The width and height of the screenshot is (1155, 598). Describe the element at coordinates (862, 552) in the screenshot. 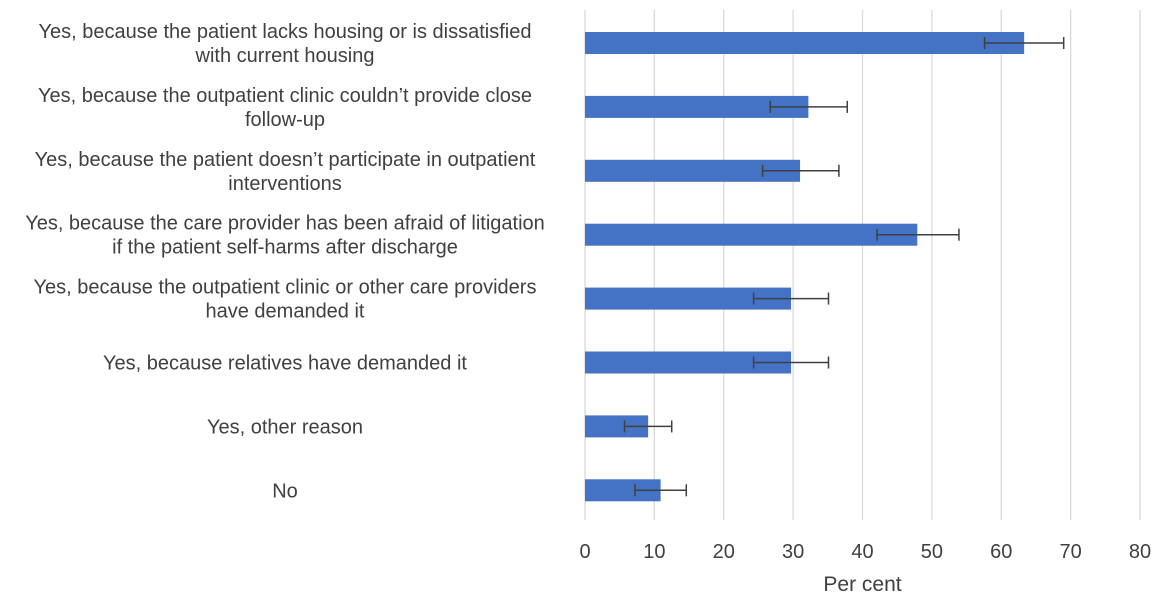

I see `x-tick-label: 40` at that location.